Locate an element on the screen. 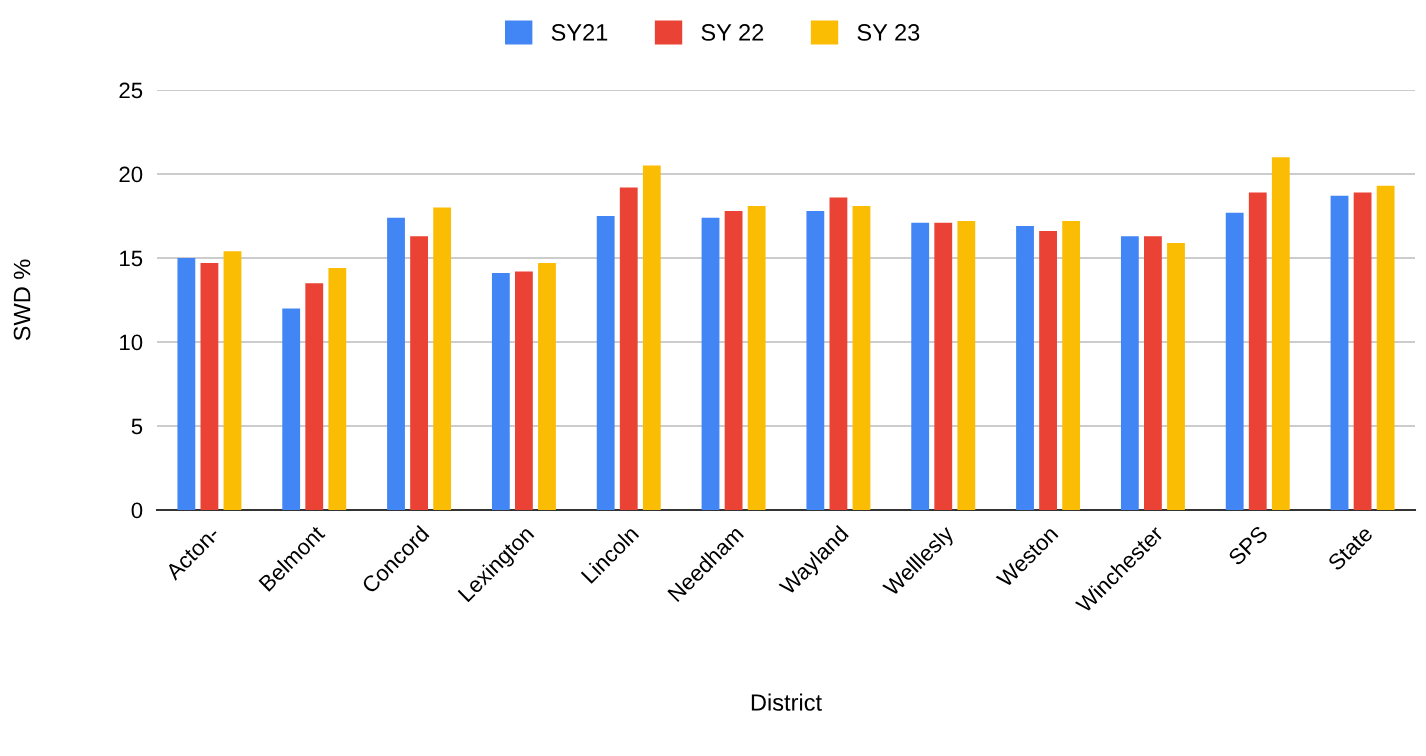 The width and height of the screenshot is (1426, 756). y-axis-title: SWD % is located at coordinates (22, 300).